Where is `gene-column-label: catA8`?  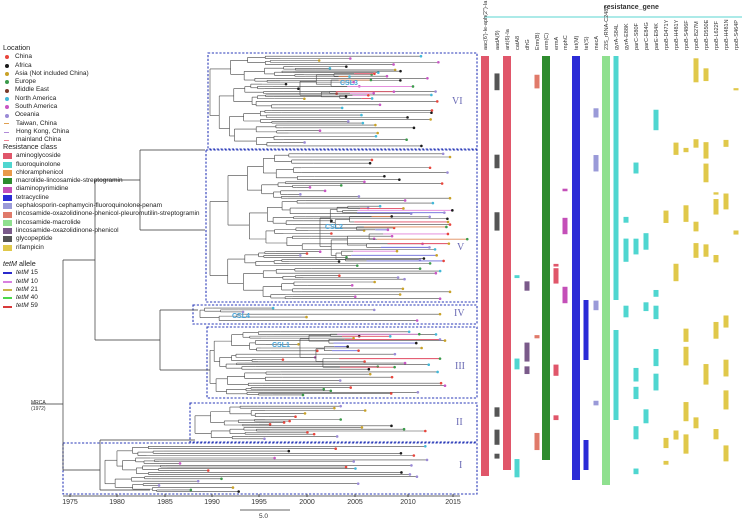
gene-column-label: catA8 is located at coordinates (518, 42).